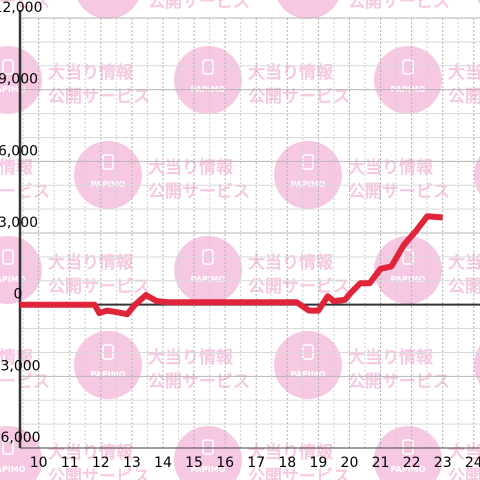 This screenshot has height=480, width=480. What do you see at coordinates (318, 463) in the screenshot?
I see `x-tick-label: 19` at bounding box center [318, 463].